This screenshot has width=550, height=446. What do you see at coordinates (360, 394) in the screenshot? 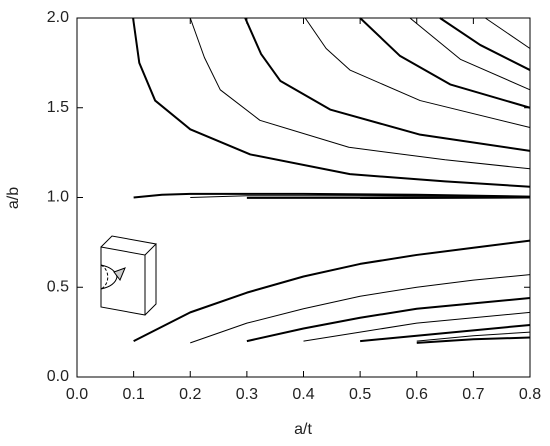
I see `x-tick-label: 0.5` at bounding box center [360, 394].